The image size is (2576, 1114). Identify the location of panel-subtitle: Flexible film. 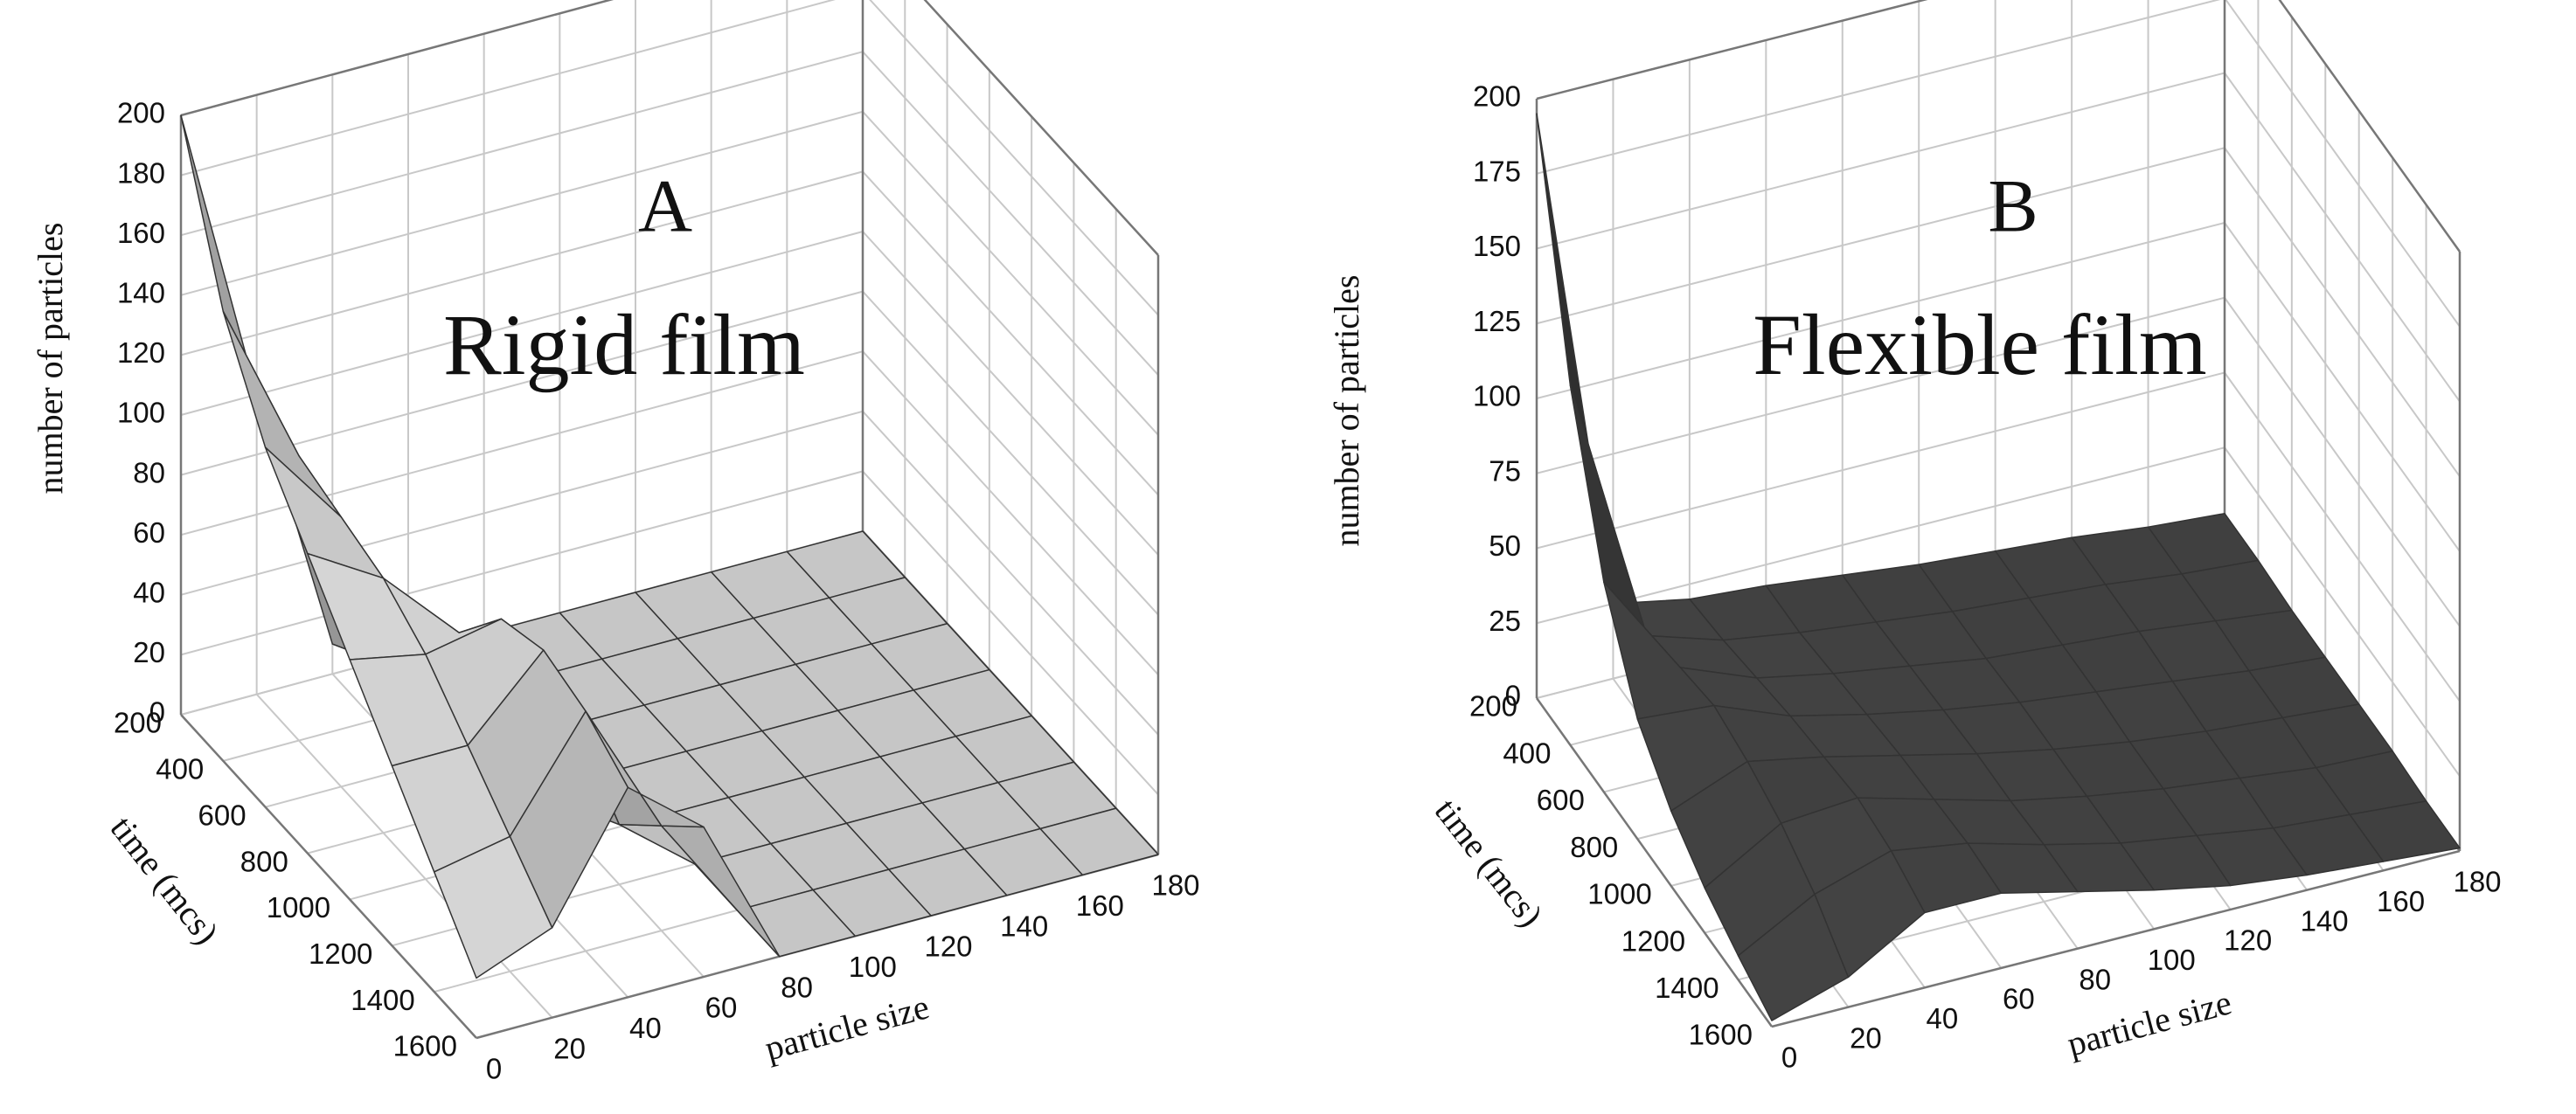
(1979, 344).